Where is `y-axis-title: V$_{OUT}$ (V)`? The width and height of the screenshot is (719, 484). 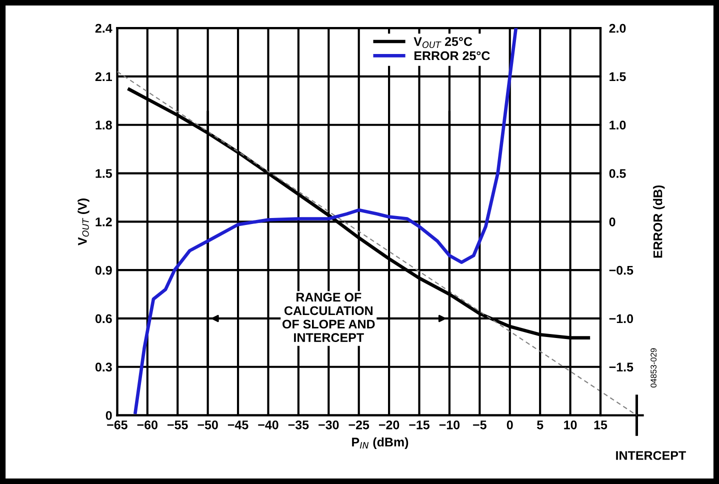 y-axis-title: V$_{OUT}$ (V) is located at coordinates (84, 222).